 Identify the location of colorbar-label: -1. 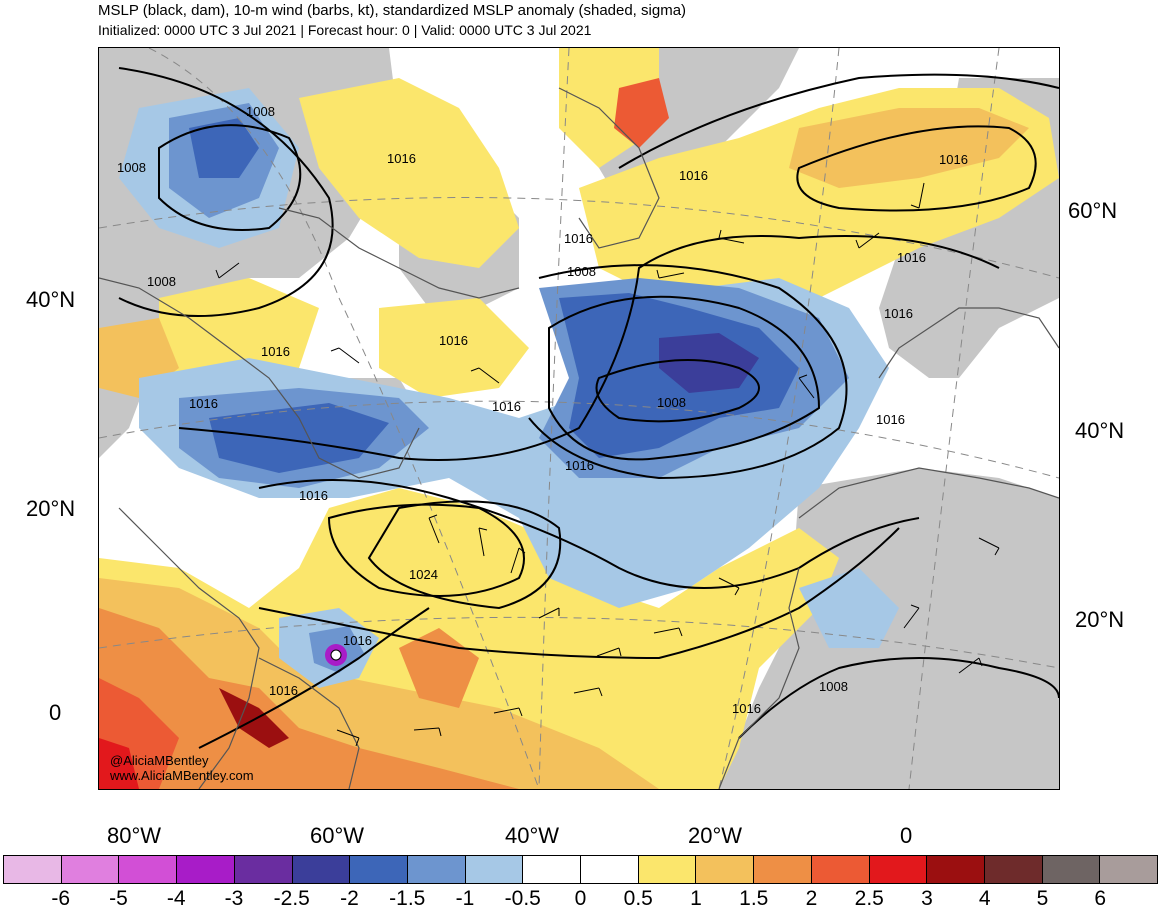
(465, 898).